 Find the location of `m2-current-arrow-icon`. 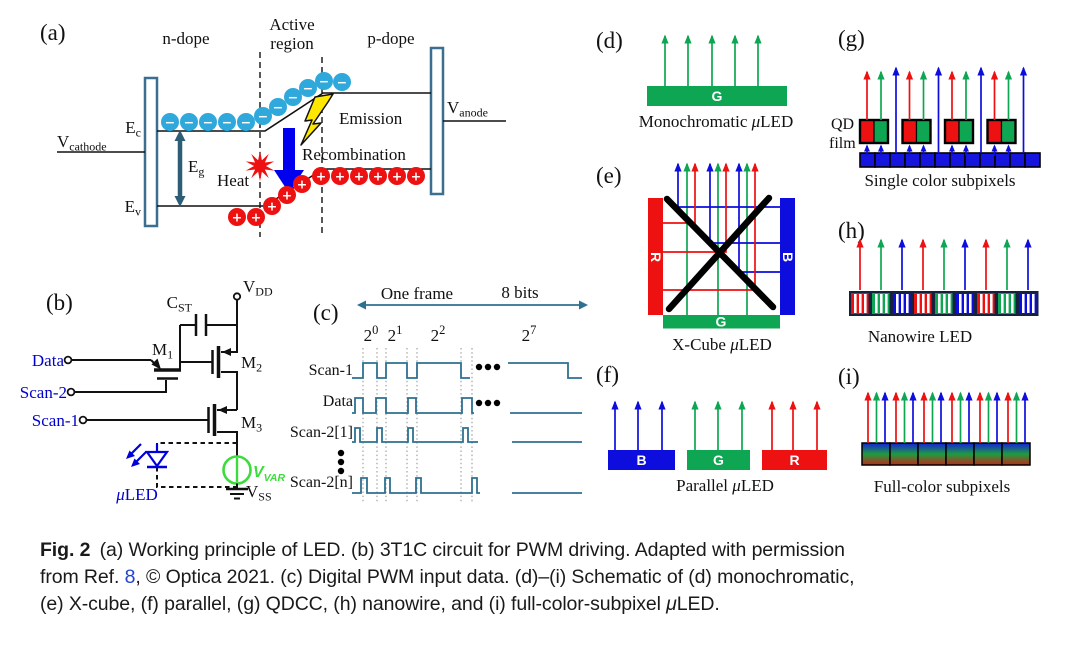

m2-current-arrow-icon is located at coordinates (226, 352).